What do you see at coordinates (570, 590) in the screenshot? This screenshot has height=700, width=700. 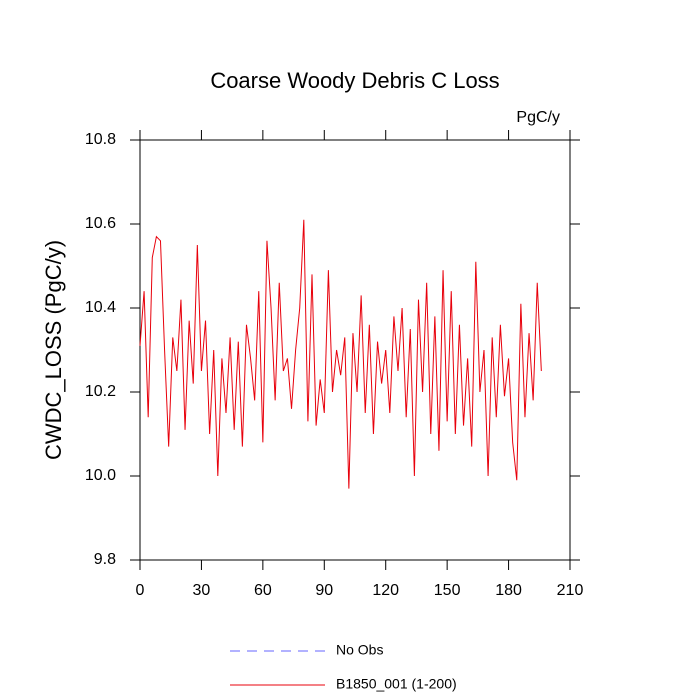 I see `x-tick-label: 210` at bounding box center [570, 590].